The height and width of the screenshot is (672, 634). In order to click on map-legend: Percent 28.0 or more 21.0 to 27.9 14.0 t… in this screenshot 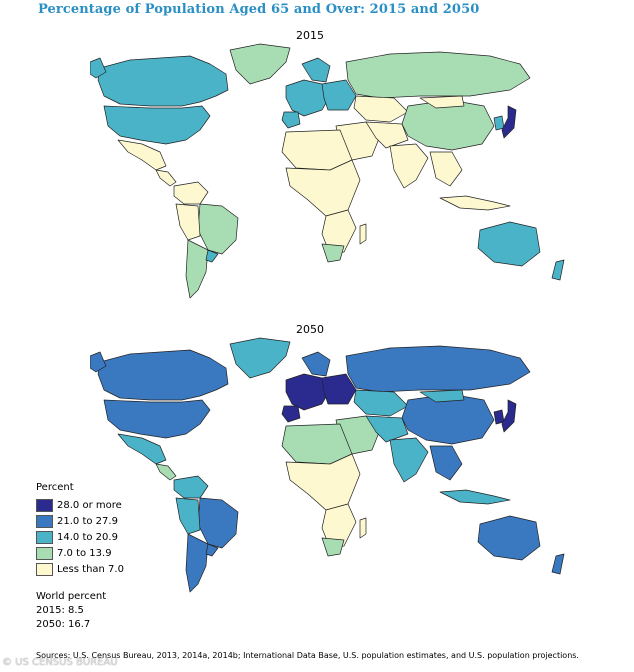, I will do `click(96, 529)`.